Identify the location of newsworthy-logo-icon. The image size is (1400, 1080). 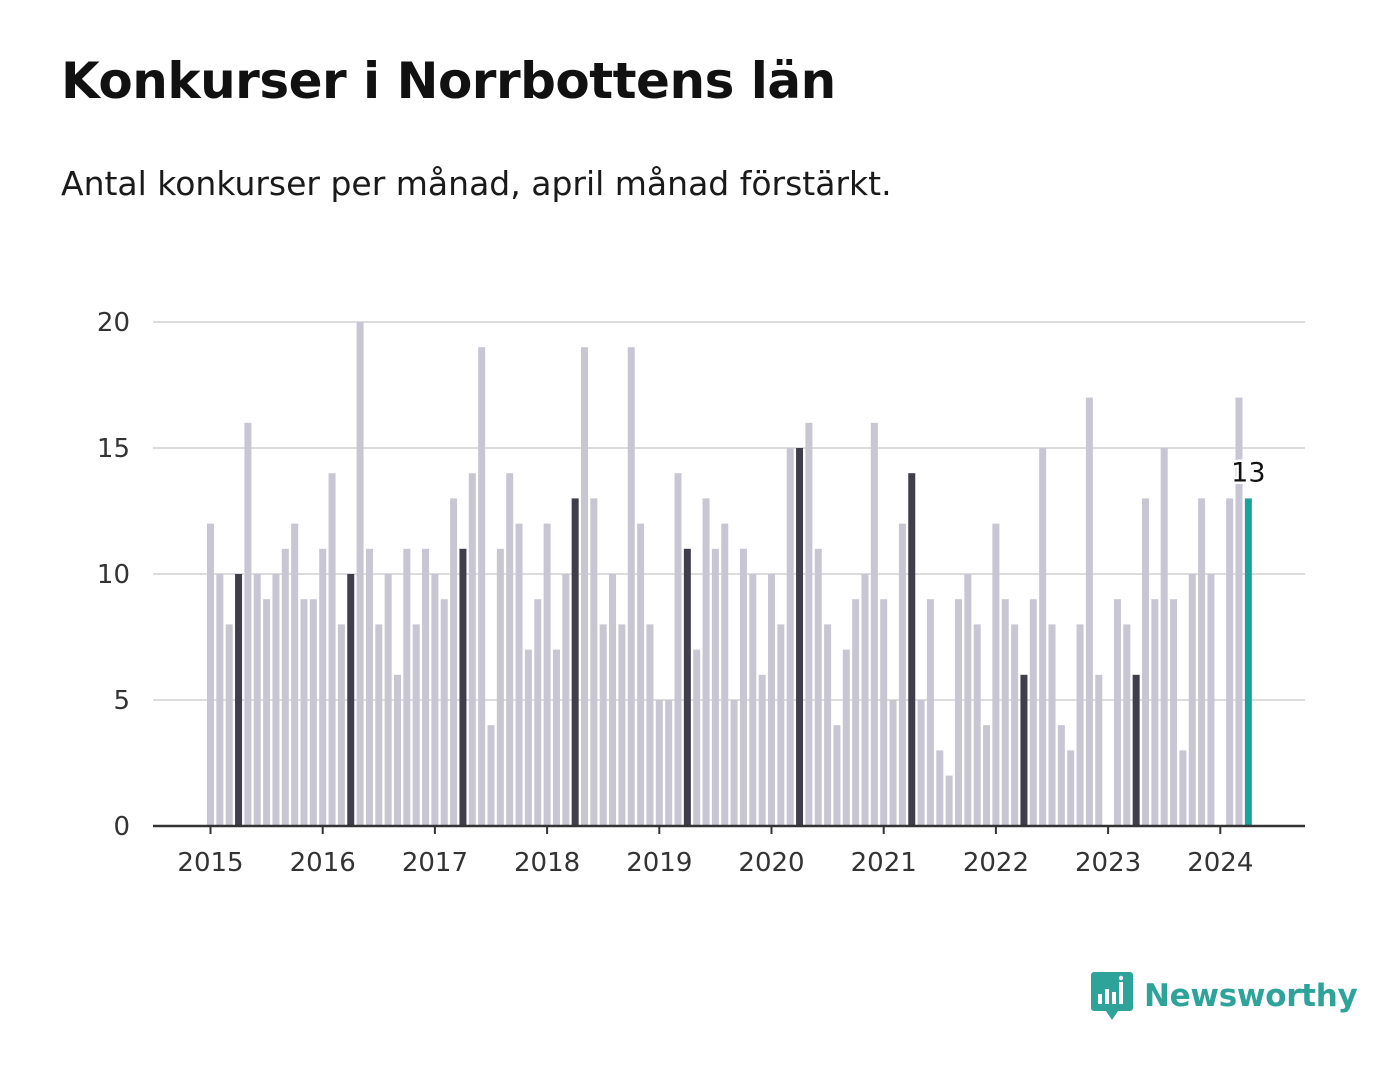
(1112, 996).